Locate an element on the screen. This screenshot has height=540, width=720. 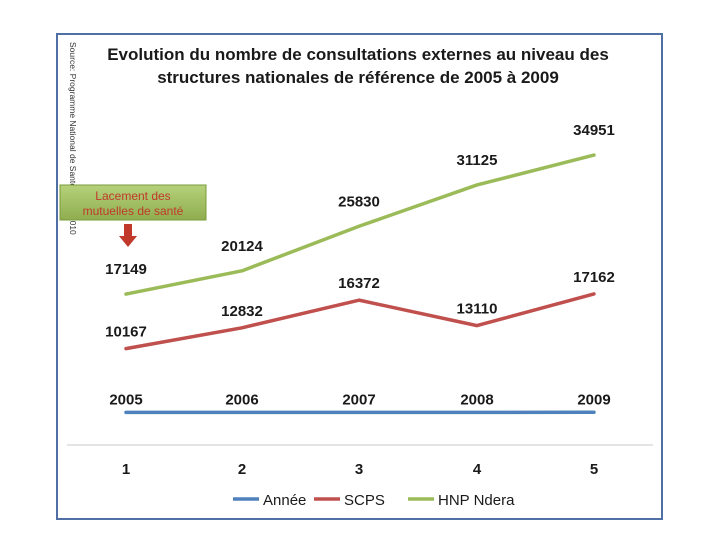
data-label-series-0-point-4: 2009 is located at coordinates (593, 399).